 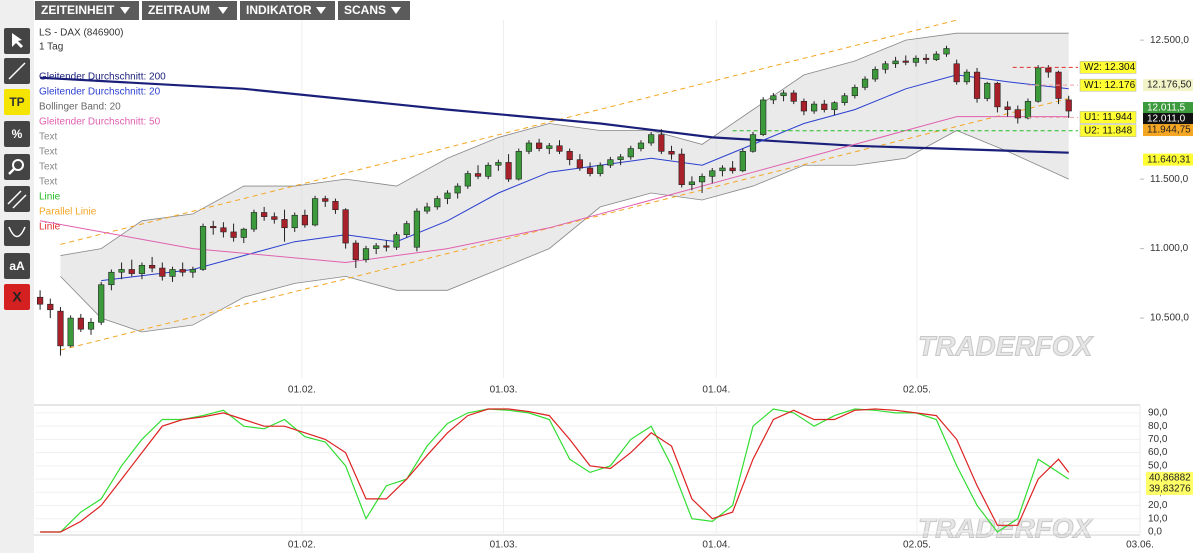 I want to click on price-label: 11.640,31, so click(x=1169, y=159).